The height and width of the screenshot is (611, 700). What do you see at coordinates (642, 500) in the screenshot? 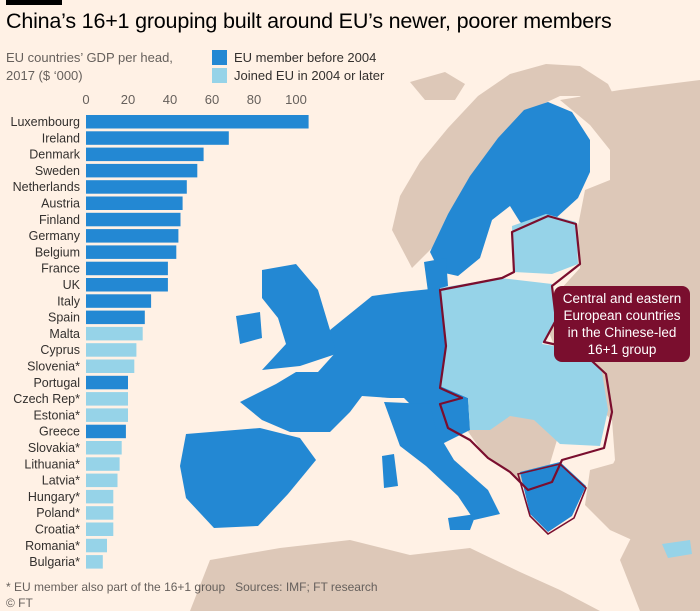
I see `map-land-turkey` at bounding box center [642, 500].